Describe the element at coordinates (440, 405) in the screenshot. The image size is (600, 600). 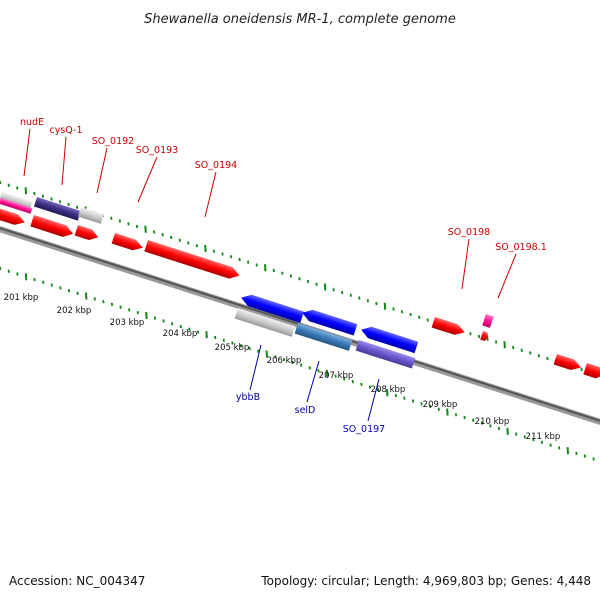
I see `kbp-label: 209 kbp` at that location.